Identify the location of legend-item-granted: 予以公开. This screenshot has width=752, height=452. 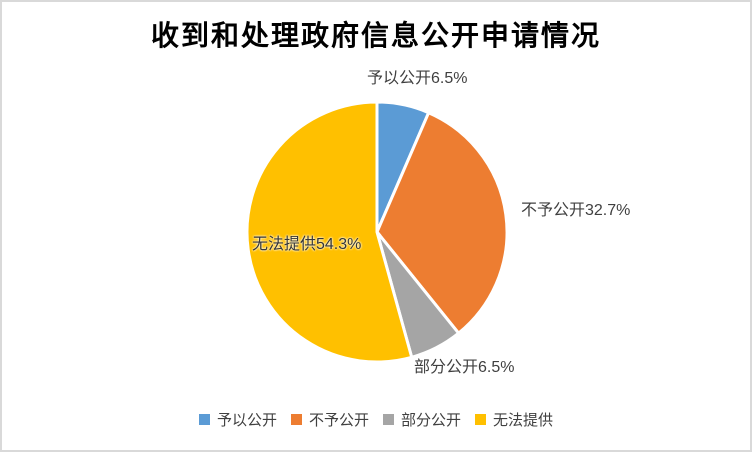
(237, 419).